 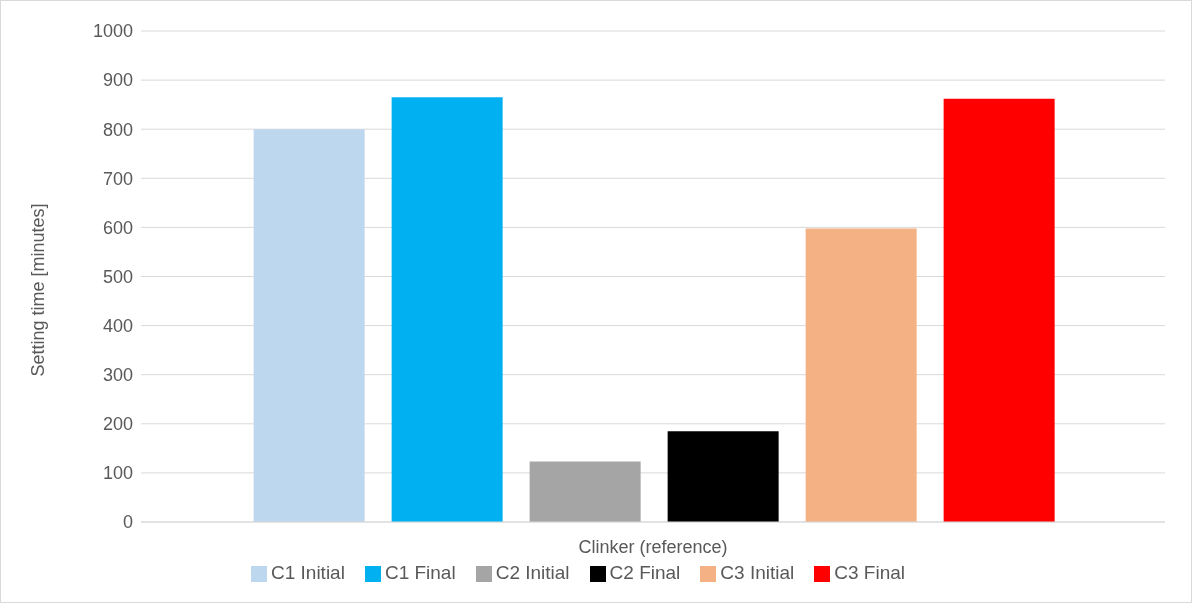 What do you see at coordinates (117, 227) in the screenshot?
I see `y-tick-label: 600` at bounding box center [117, 227].